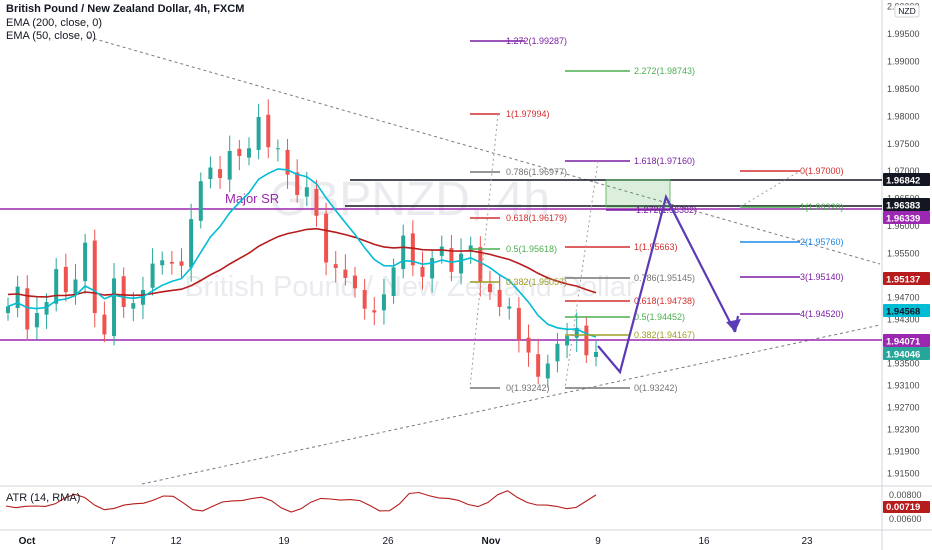 The image size is (932, 550). Describe the element at coordinates (484, 251) in the screenshot. I see `fib-connector-left` at that location.